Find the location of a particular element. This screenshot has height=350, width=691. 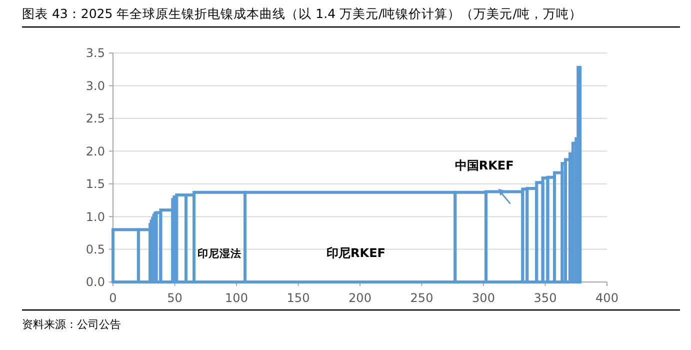

annotation: 中国RKEF is located at coordinates (484, 165).